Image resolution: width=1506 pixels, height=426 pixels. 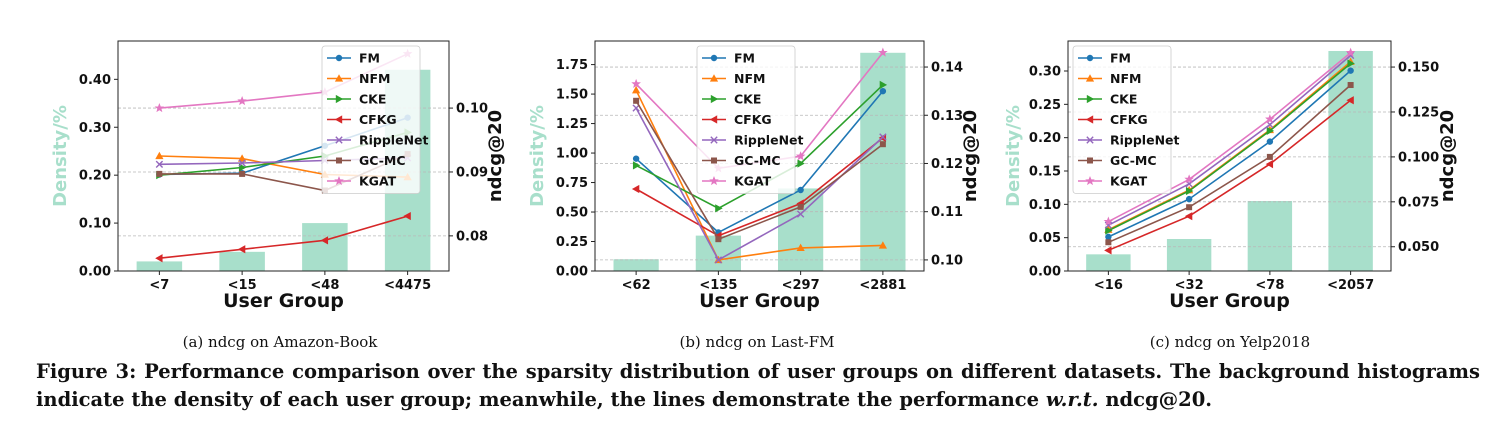 What do you see at coordinates (947, 68) in the screenshot?
I see `y-right-tick-label: 0.14` at bounding box center [947, 68].